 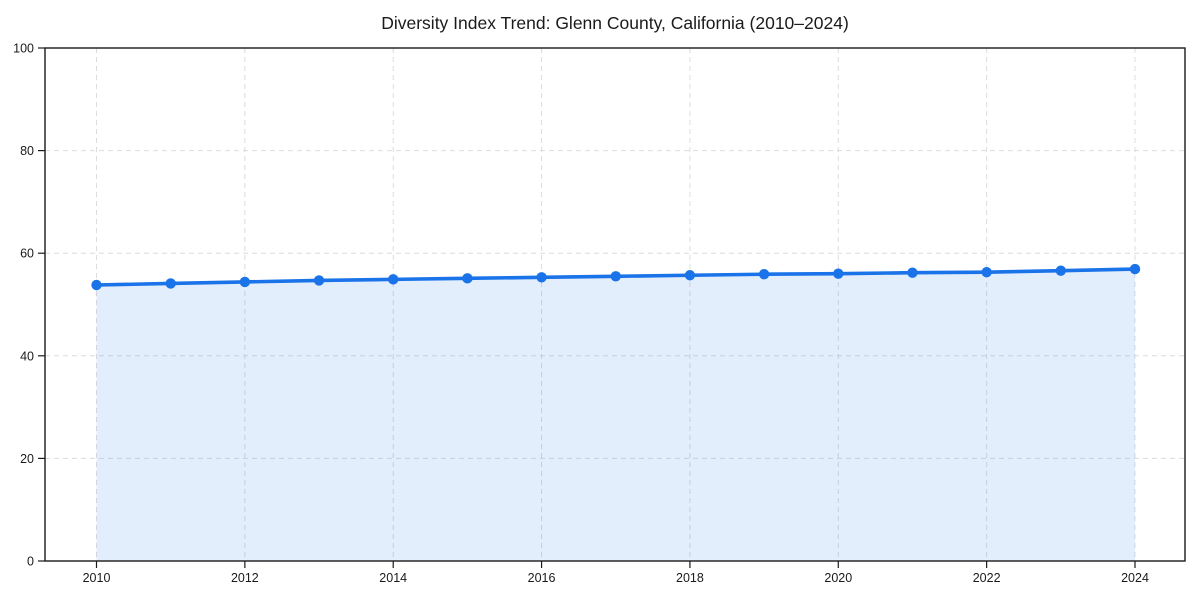 I want to click on x-tick-label: 2018, so click(x=690, y=578).